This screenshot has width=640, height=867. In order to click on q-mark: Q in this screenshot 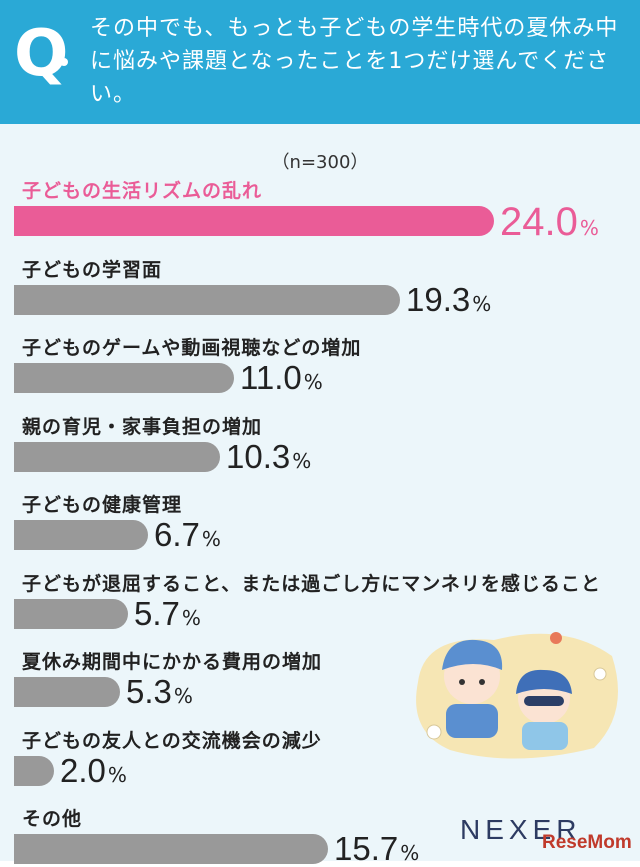, I will do `click(41, 54)`.